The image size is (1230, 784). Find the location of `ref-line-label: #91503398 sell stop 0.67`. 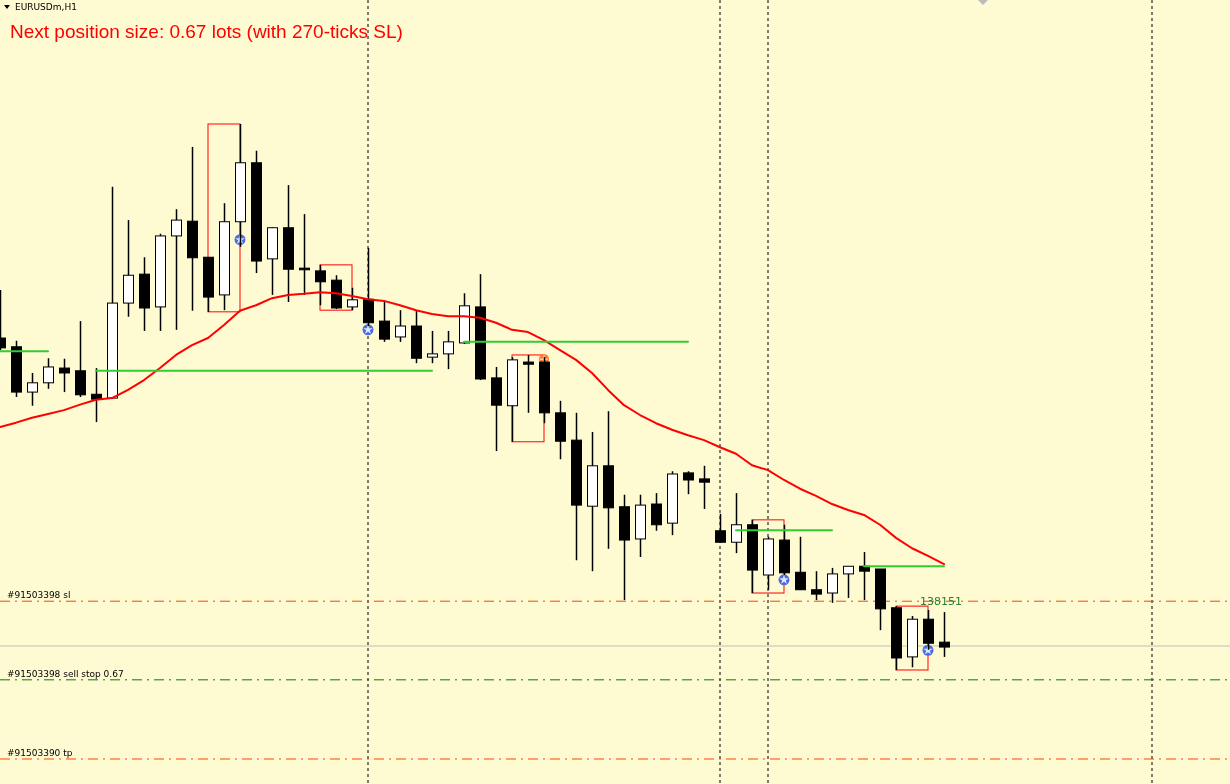

ref-line-label: #91503398 sell stop 0.67 is located at coordinates (65, 673).